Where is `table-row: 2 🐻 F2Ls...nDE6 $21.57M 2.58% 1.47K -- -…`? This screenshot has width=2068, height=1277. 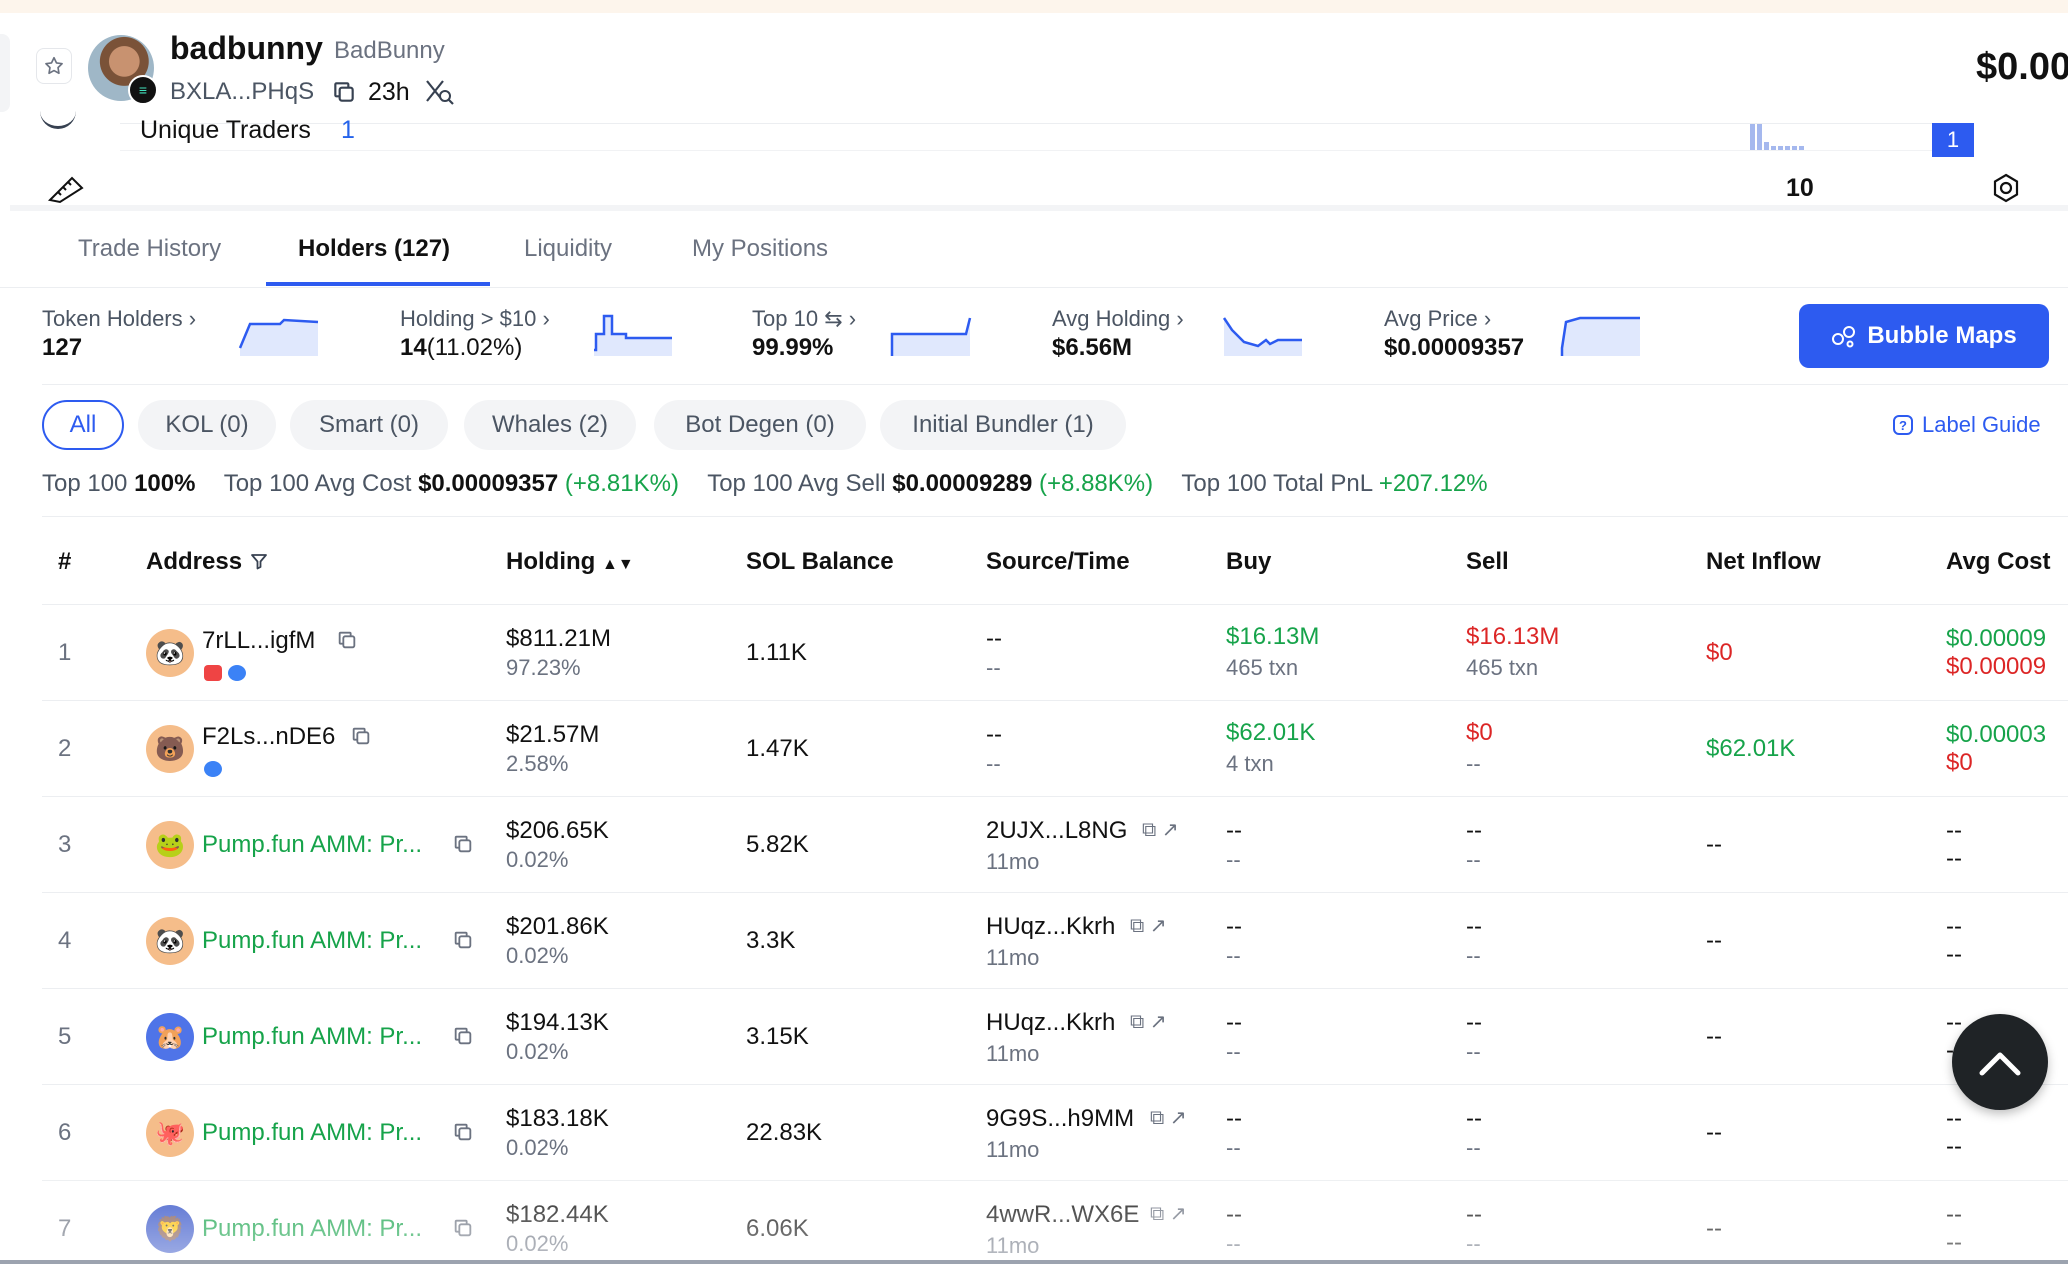 table-row: 2 🐻 F2Ls...nDE6 $21.57M 2.58% 1.47K -- -… is located at coordinates (1034, 749).